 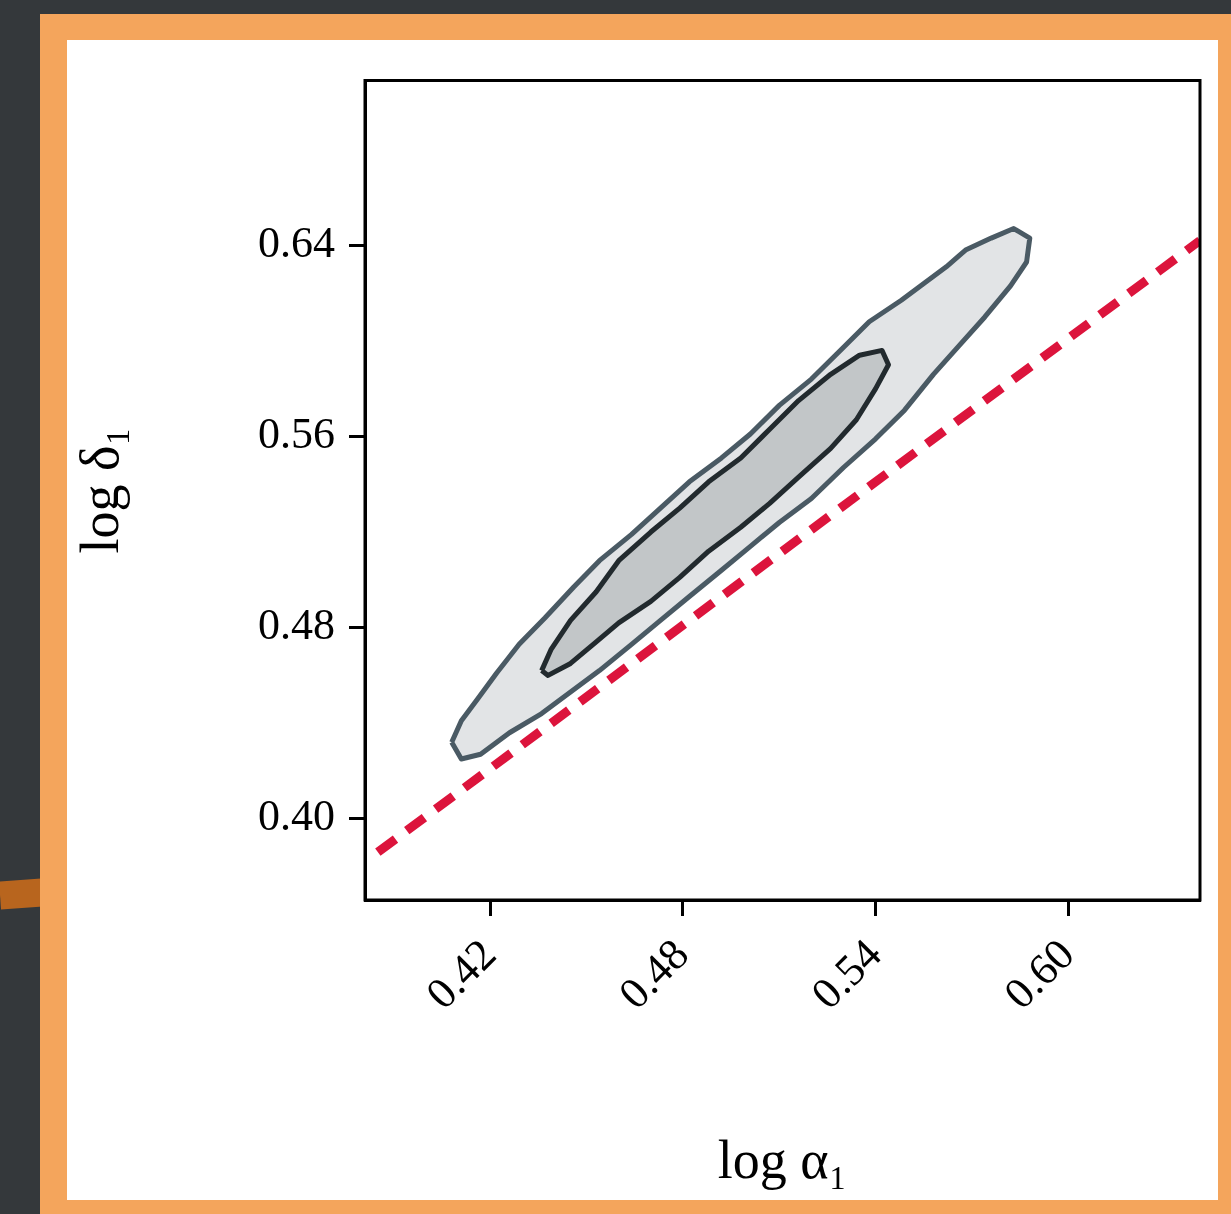 What do you see at coordinates (782, 1159) in the screenshot?
I see `x-axis-title: log α₁` at bounding box center [782, 1159].